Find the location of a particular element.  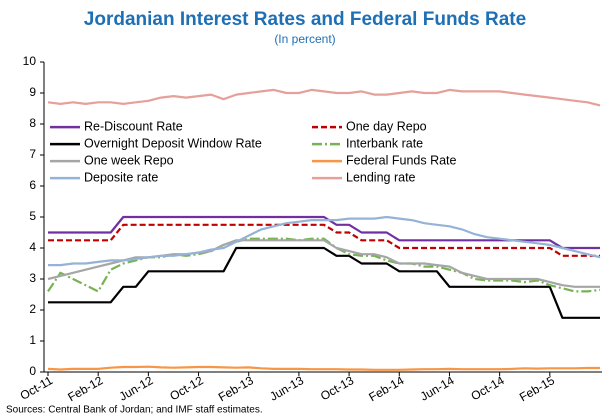

x-tick-label: Jun-13 is located at coordinates (286, 388).